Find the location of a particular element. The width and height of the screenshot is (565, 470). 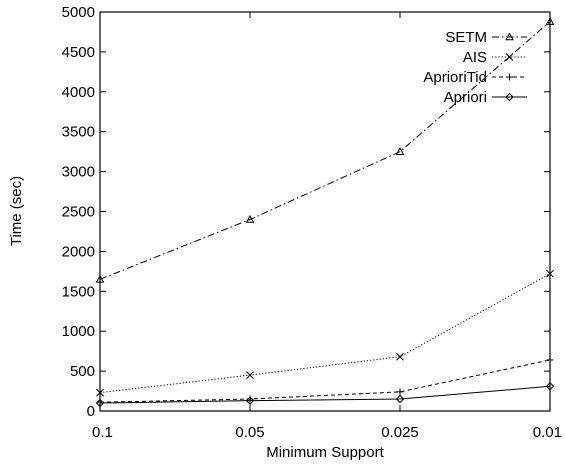

y-tick-label: 500 is located at coordinates (82, 371).